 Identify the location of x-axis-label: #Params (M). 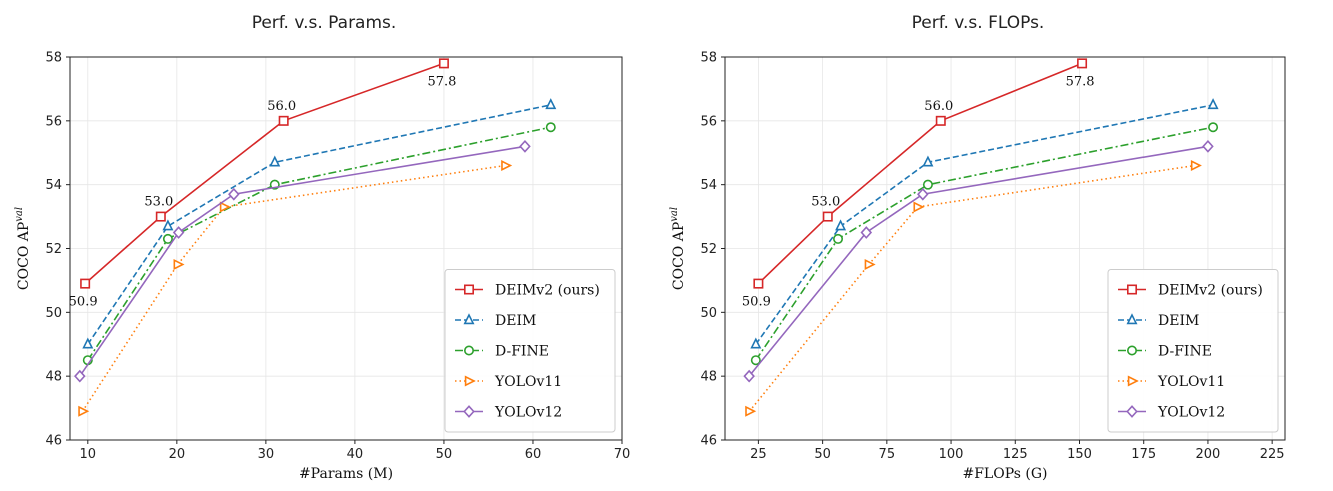
(346, 474).